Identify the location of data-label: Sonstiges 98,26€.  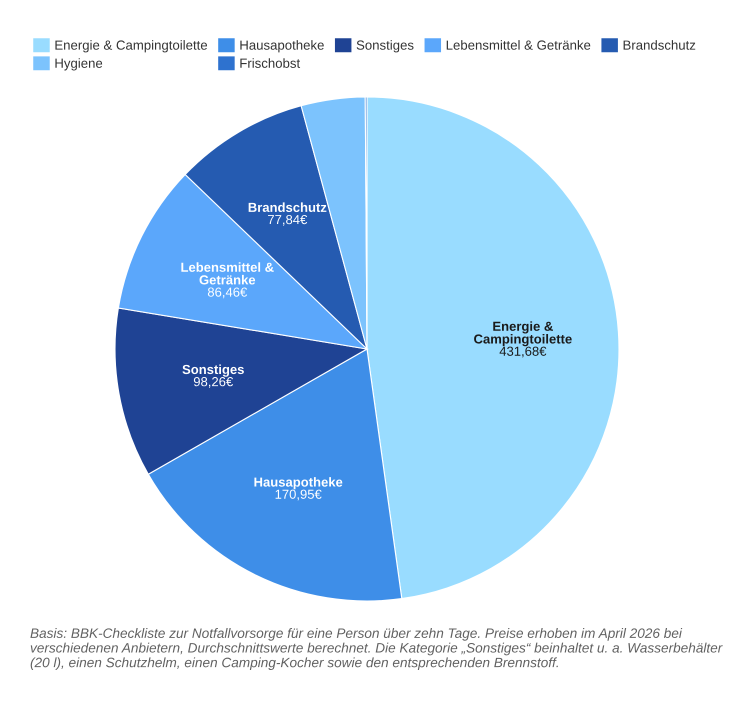
(213, 376).